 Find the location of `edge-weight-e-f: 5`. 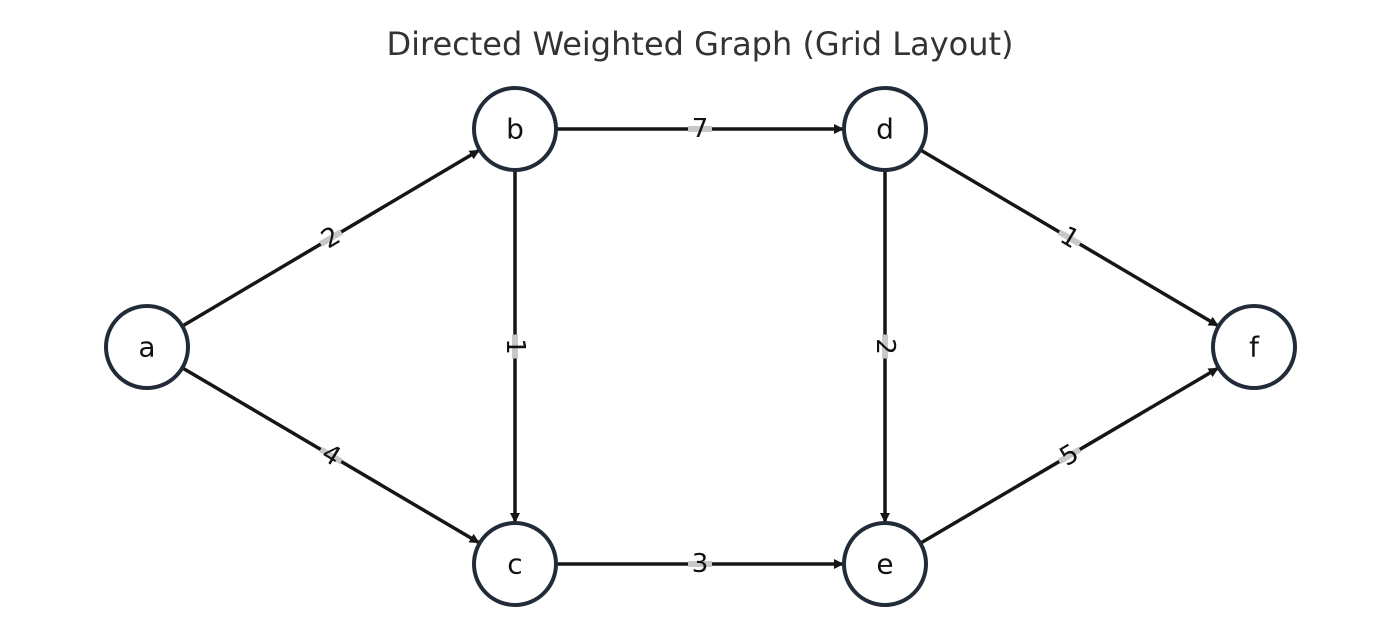

edge-weight-e-f: 5 is located at coordinates (1069, 455).